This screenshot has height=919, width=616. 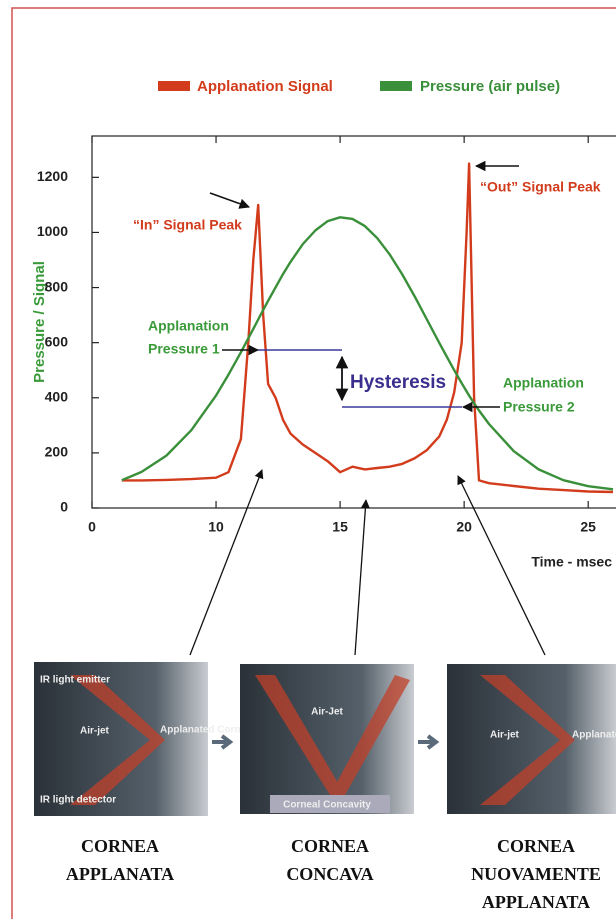 I want to click on y-axis-label: Pressure / Signal, so click(x=39, y=322).